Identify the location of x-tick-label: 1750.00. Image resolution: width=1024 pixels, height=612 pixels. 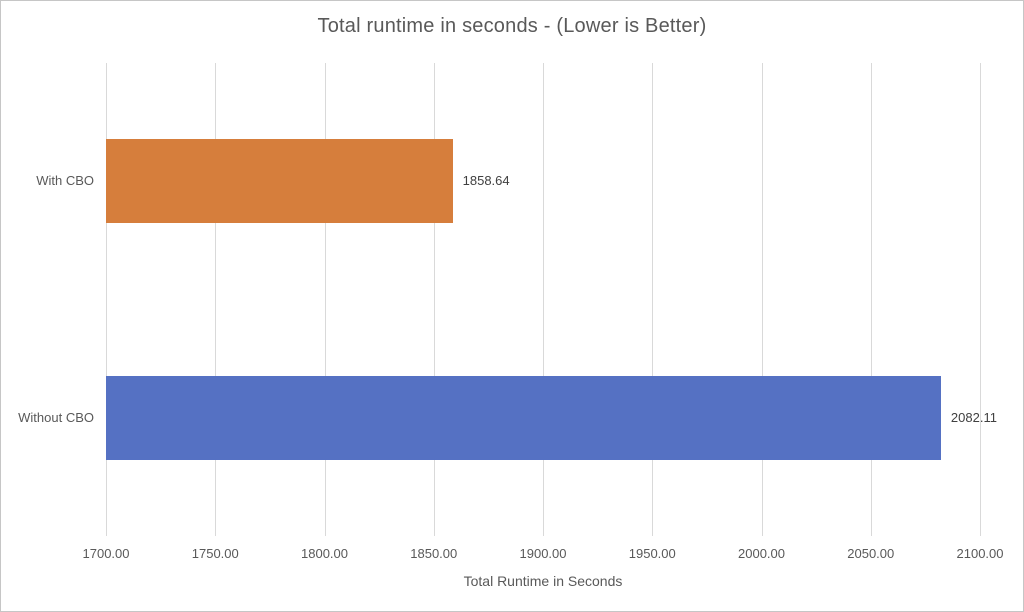
(215, 553).